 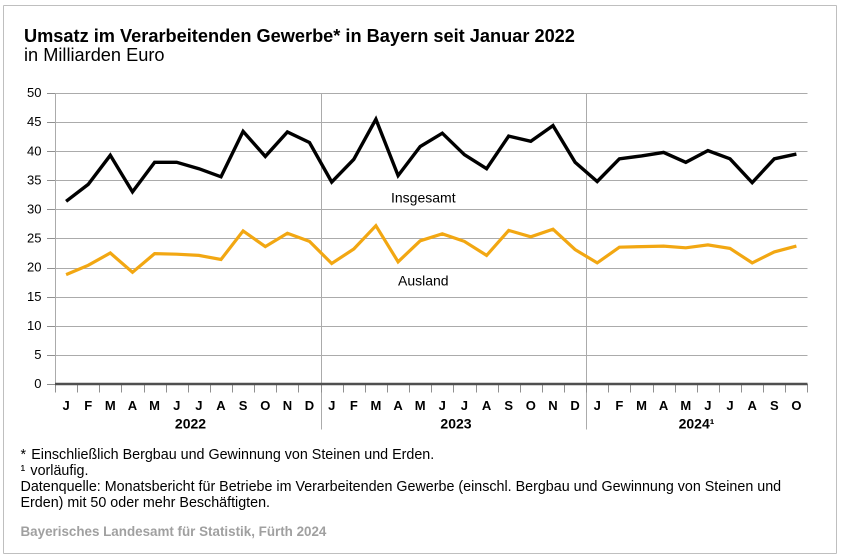 I want to click on svg-text: 0, so click(x=37, y=383).